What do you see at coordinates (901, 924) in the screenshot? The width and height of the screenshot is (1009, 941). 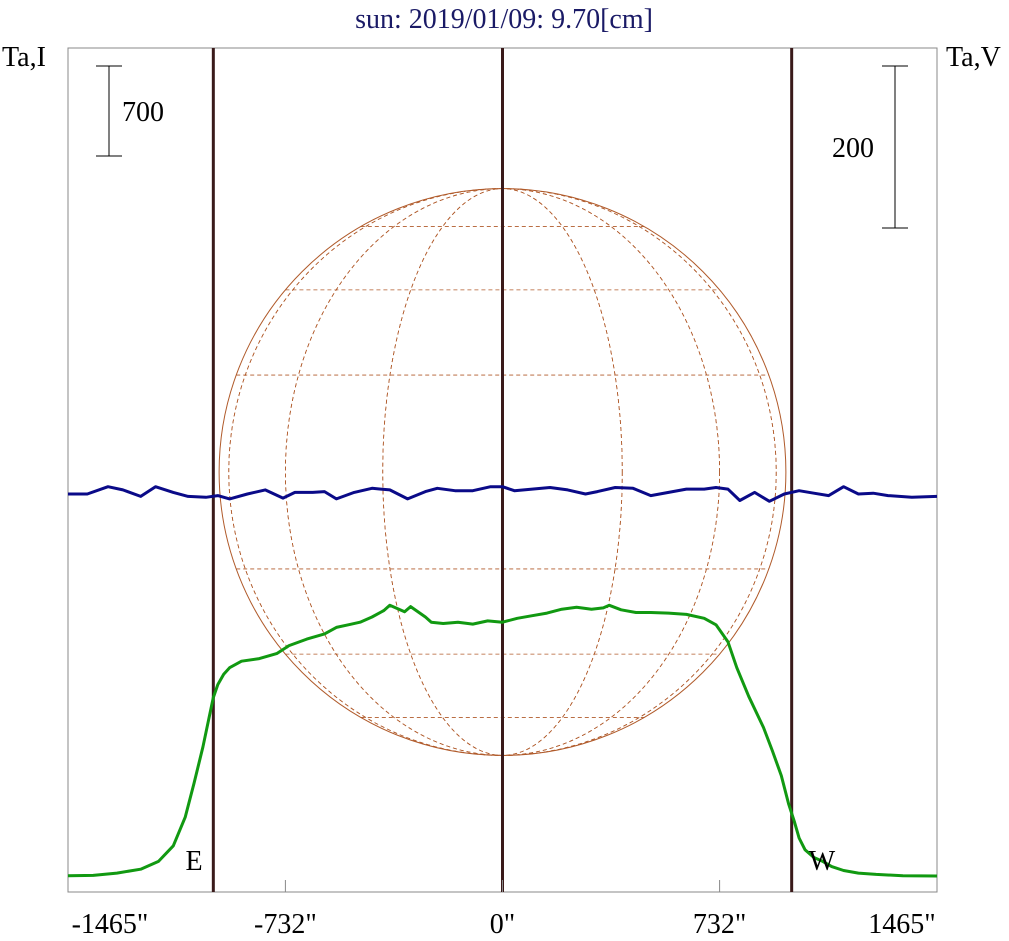 I see `x-tick-label: 1465"` at bounding box center [901, 924].